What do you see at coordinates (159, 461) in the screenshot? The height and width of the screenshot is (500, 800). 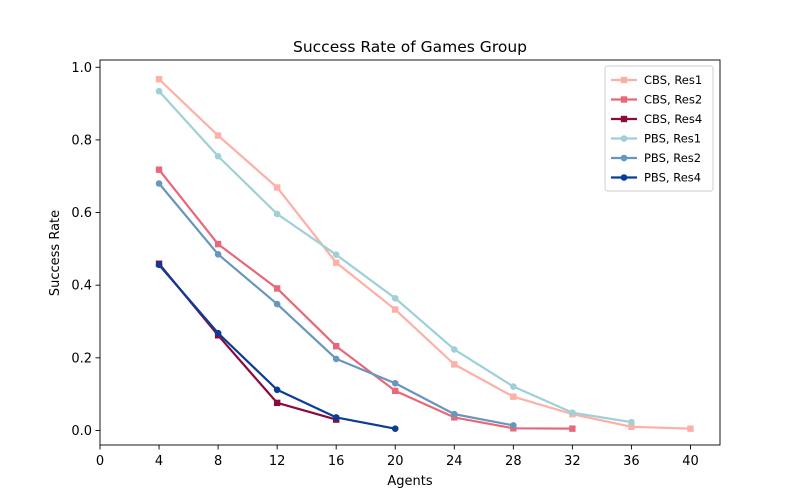 I see `x-tick-label: 4` at bounding box center [159, 461].